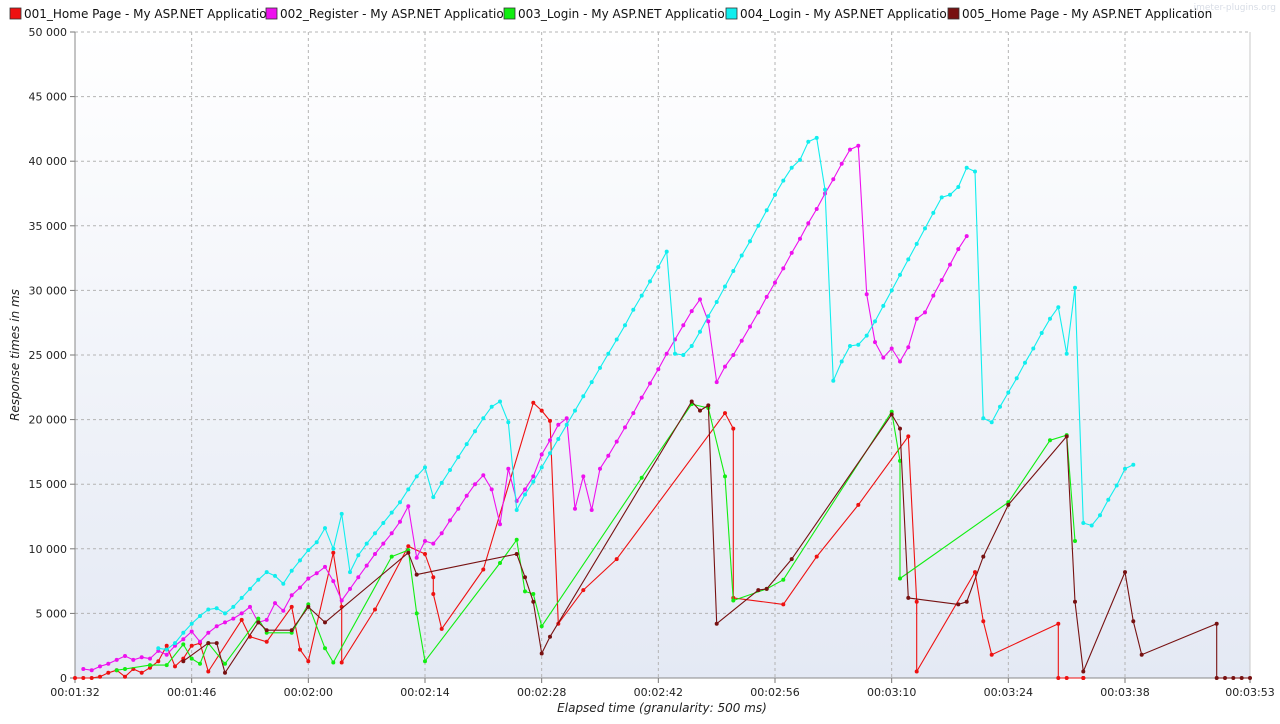 Image resolution: width=1280 pixels, height=724 pixels. What do you see at coordinates (48, 290) in the screenshot?
I see `y-tick-label: 30 000` at bounding box center [48, 290].